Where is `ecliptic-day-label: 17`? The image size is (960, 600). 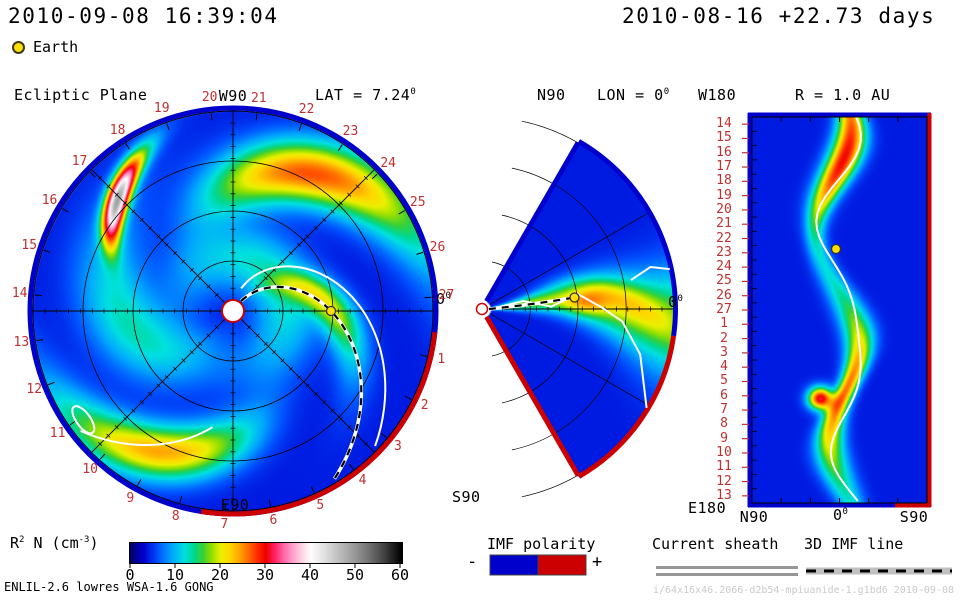 ecliptic-day-label: 17 is located at coordinates (79, 161).